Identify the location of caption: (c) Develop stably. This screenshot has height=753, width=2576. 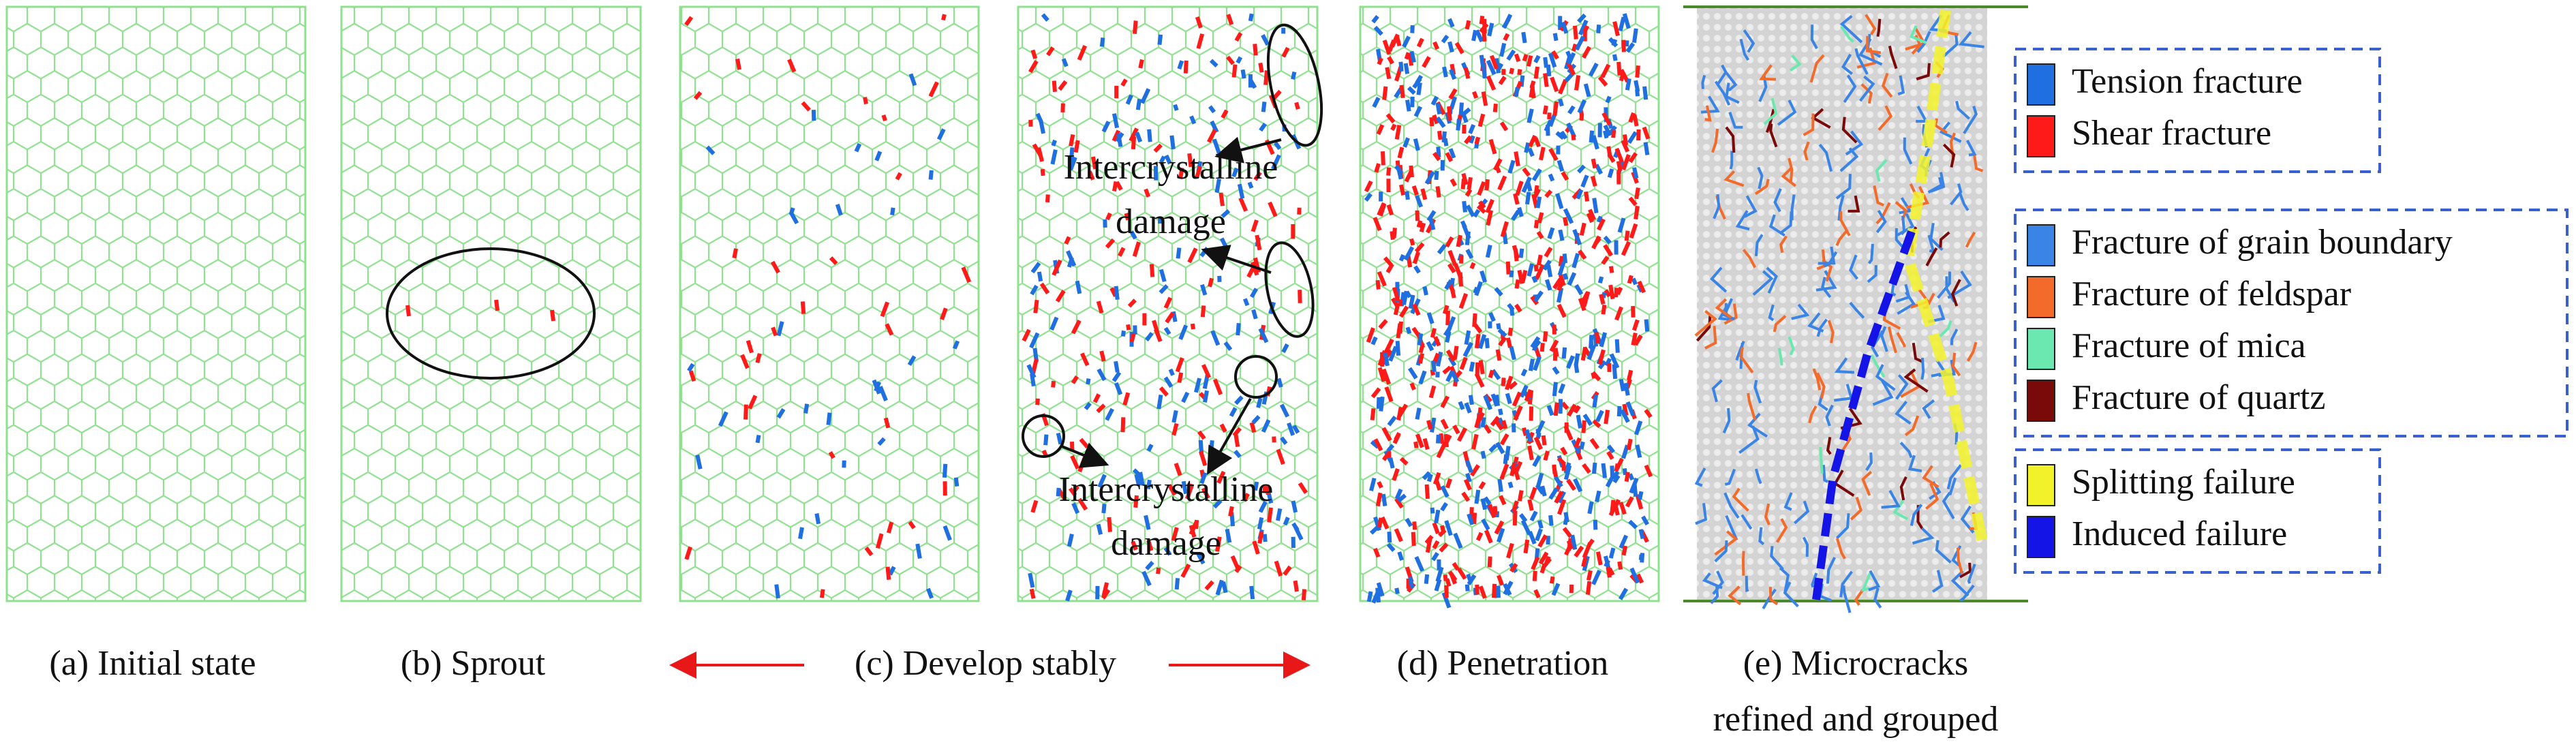
(986, 663).